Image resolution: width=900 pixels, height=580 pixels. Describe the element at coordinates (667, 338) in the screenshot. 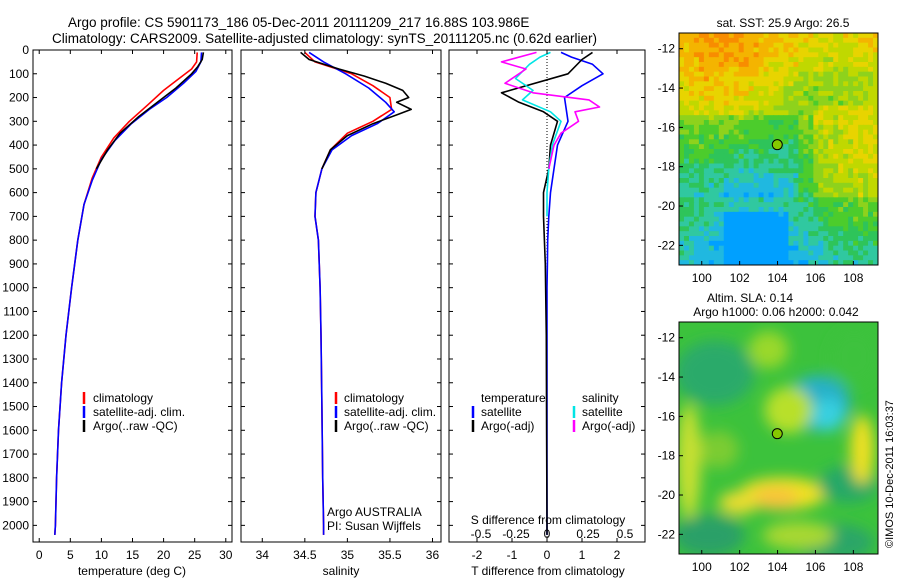

I see `map-y-tick-label: -12` at that location.